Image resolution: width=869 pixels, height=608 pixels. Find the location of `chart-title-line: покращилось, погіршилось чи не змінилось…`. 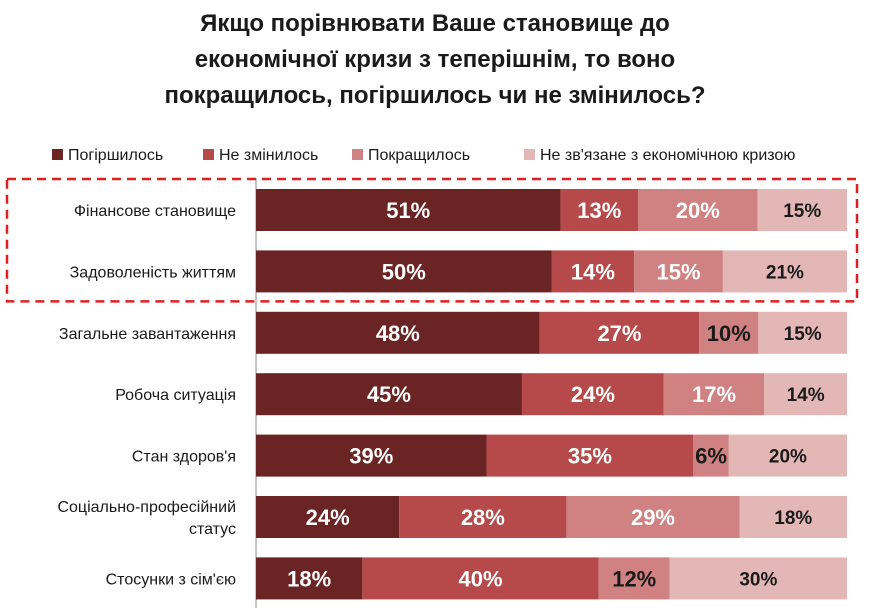

chart-title-line: покращилось, погіршилось чи не змінилось… is located at coordinates (435, 95).